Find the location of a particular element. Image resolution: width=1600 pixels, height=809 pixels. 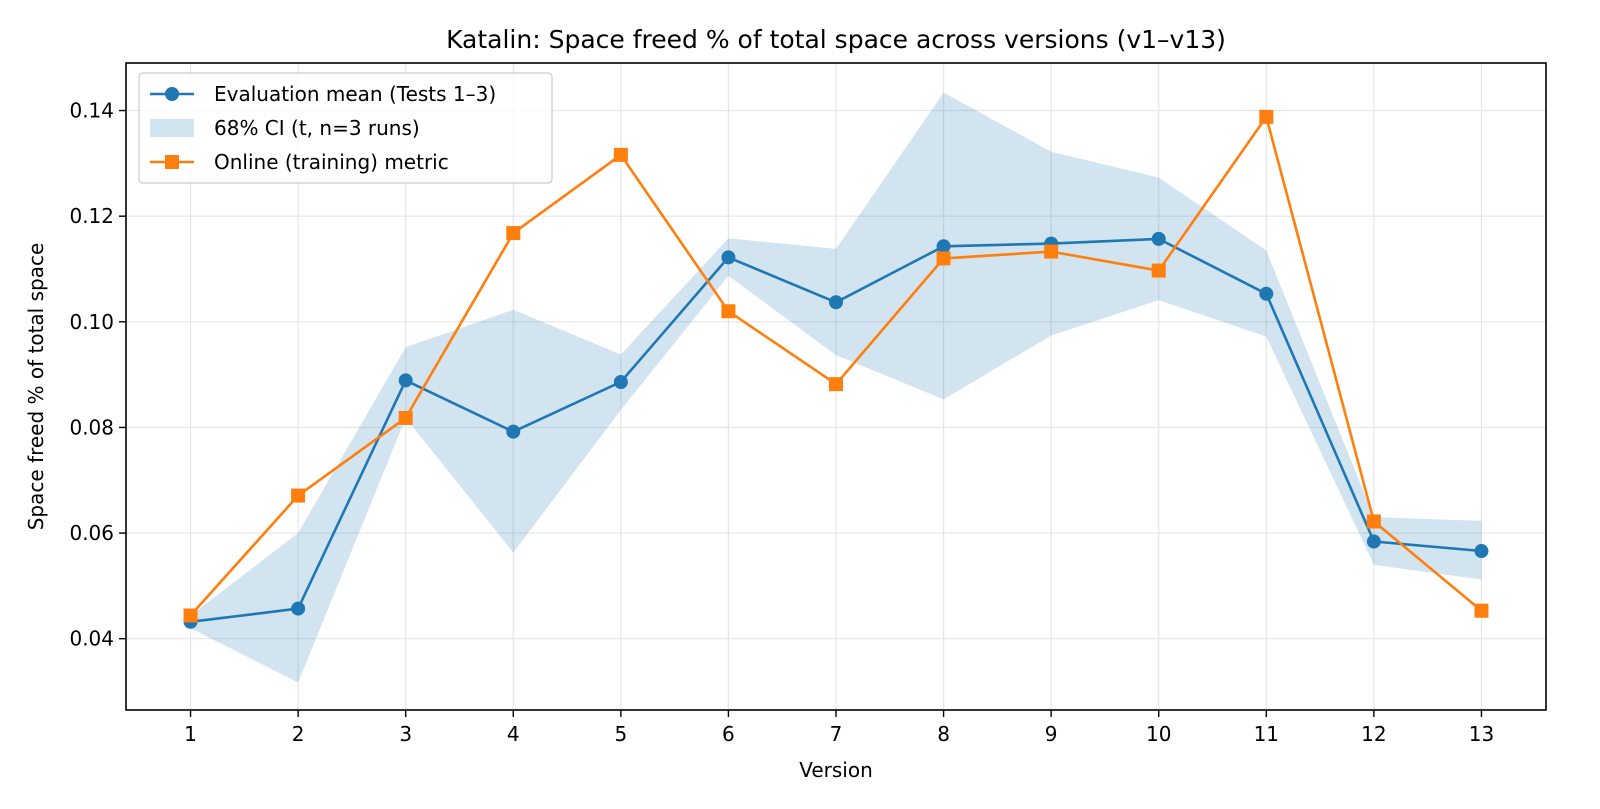

y-tick-label: 0.08 is located at coordinates (91, 427).